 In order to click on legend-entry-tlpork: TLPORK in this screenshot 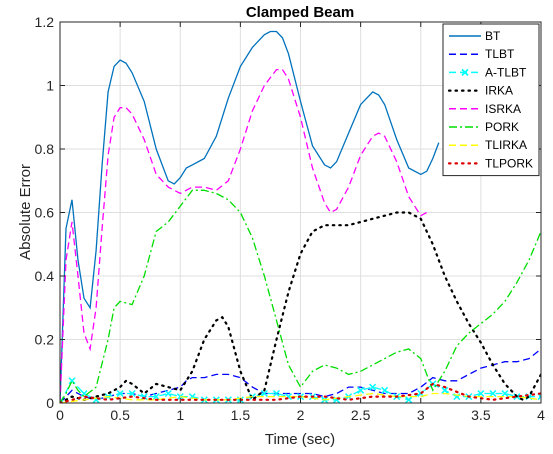, I will do `click(490, 163)`.